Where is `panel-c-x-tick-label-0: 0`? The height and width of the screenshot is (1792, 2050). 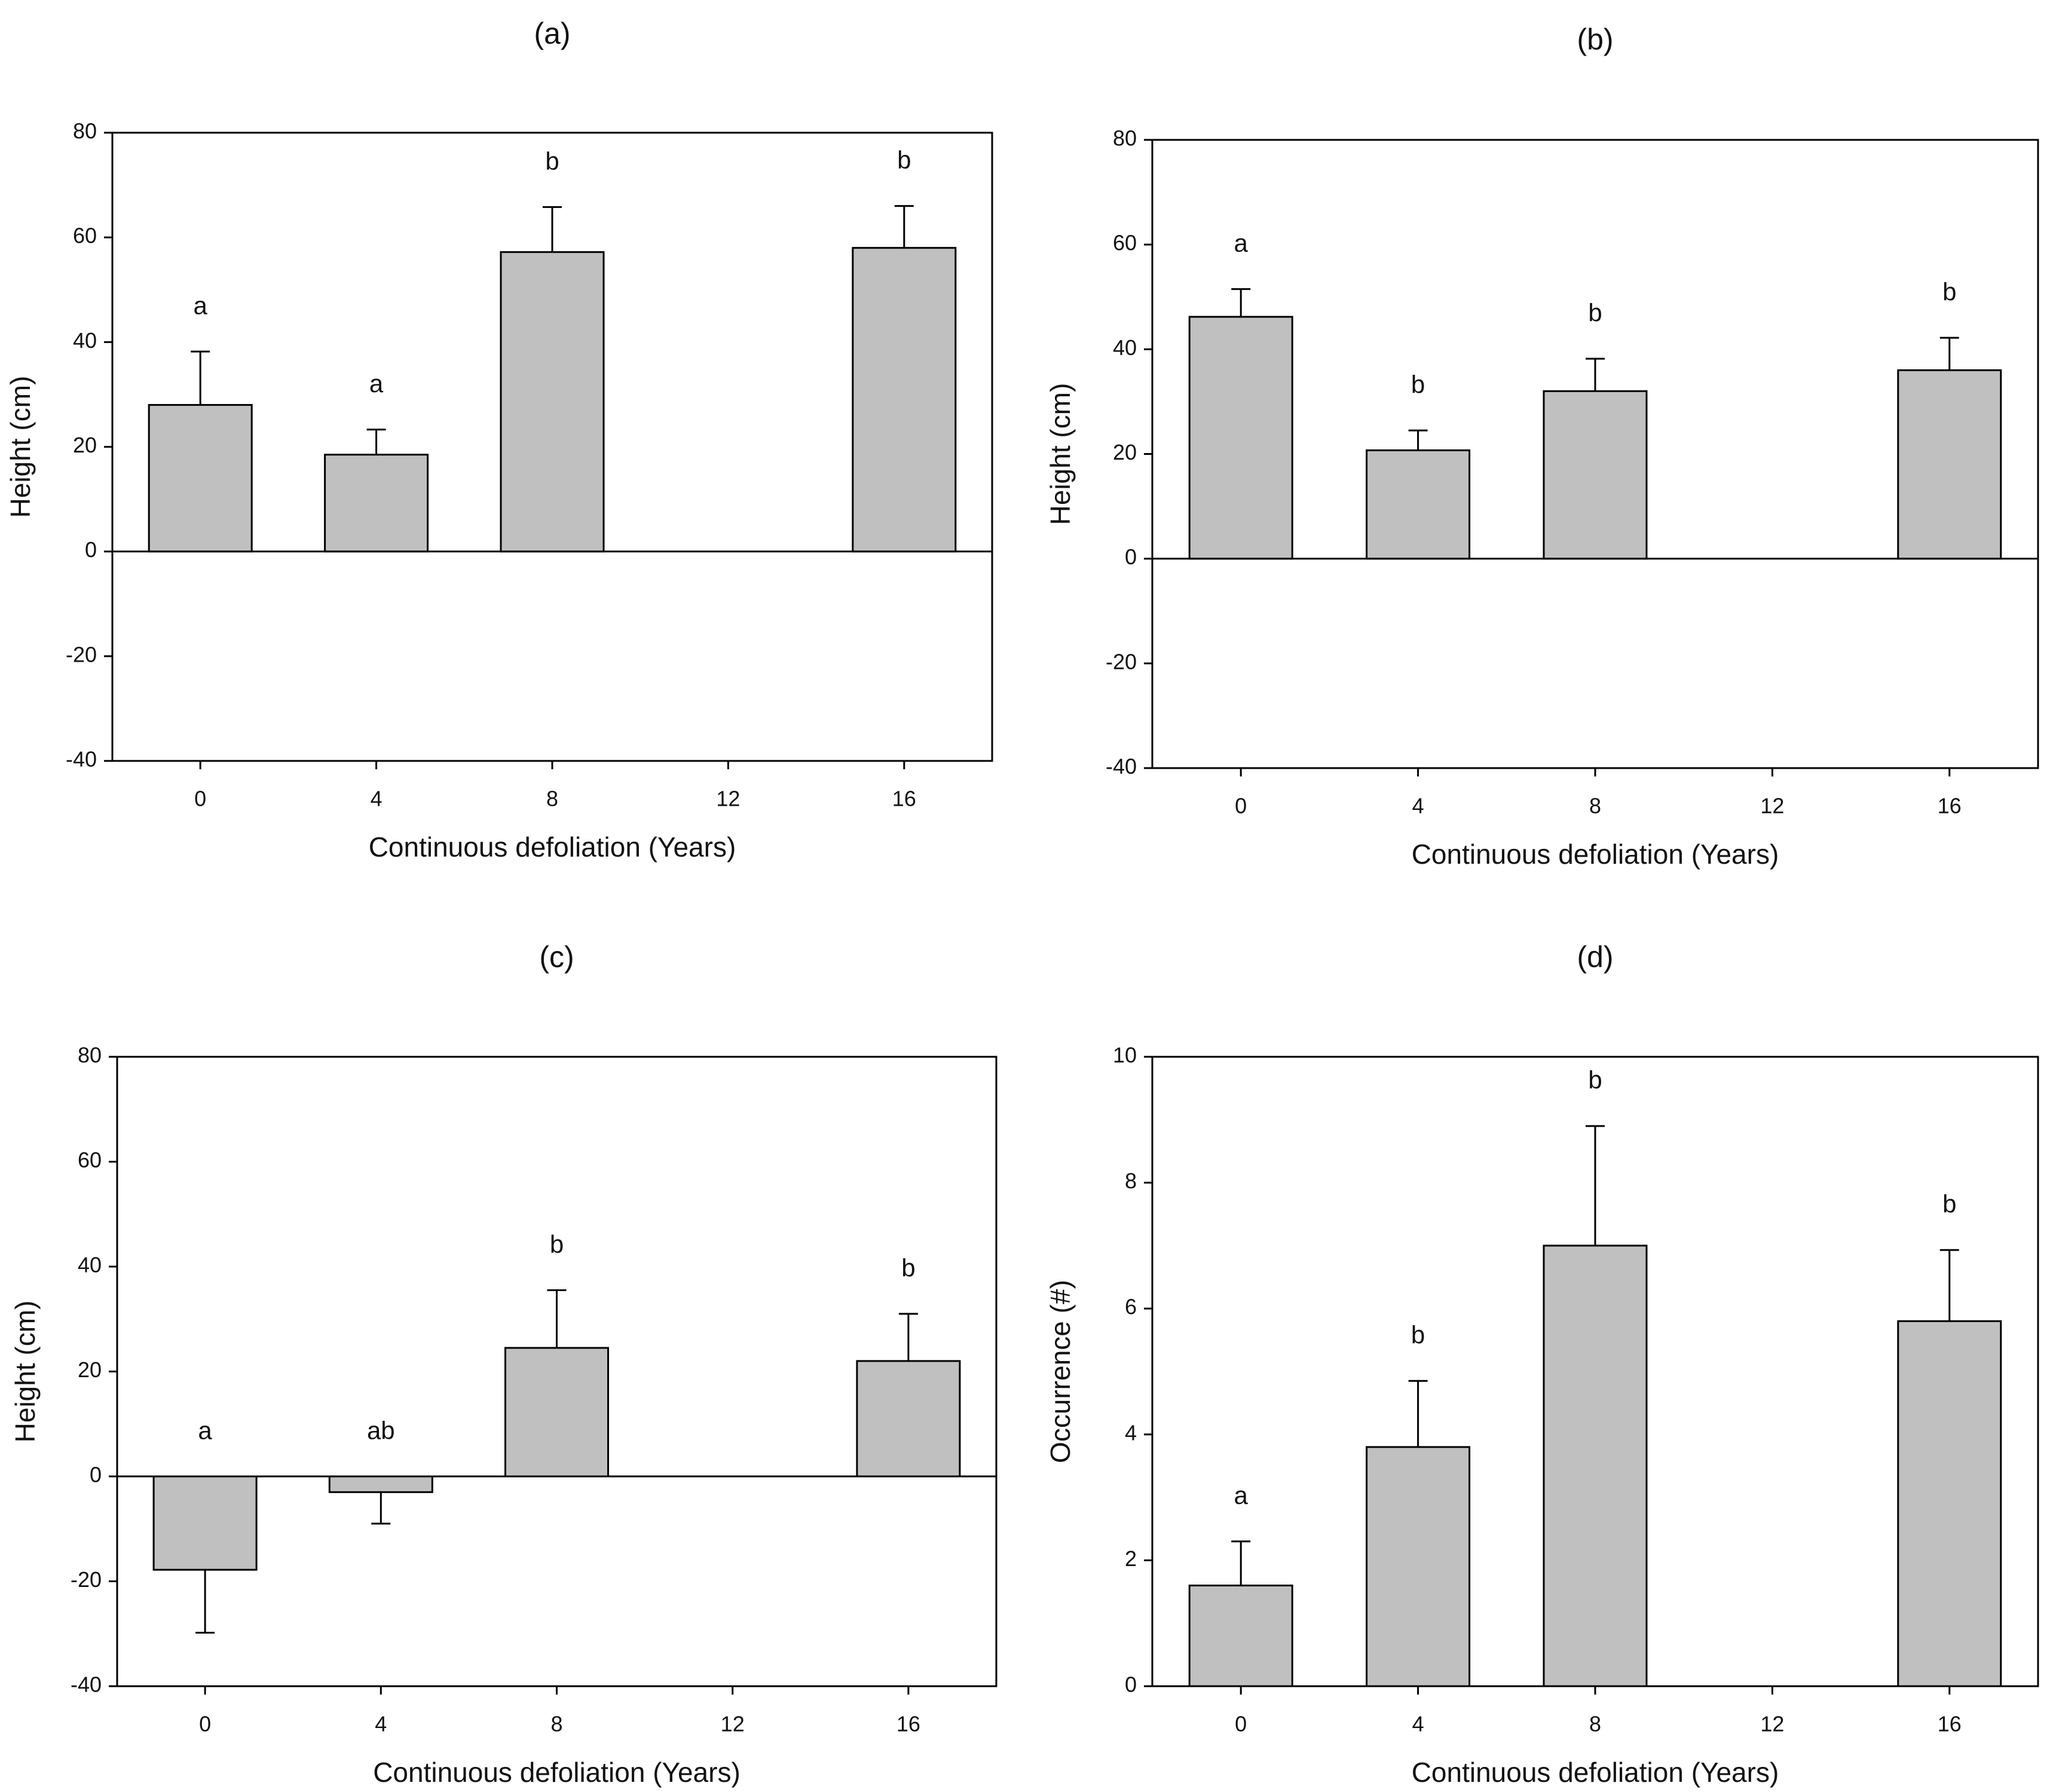
panel-c-x-tick-label-0: 0 is located at coordinates (205, 1724).